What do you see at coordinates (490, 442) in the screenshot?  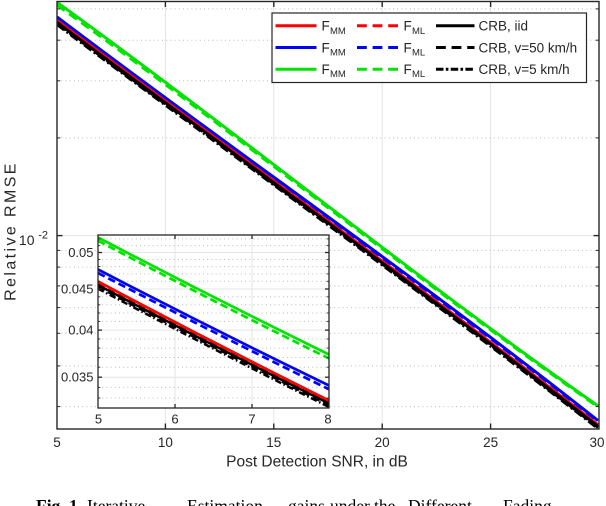 I see `svg-text: 25` at bounding box center [490, 442].